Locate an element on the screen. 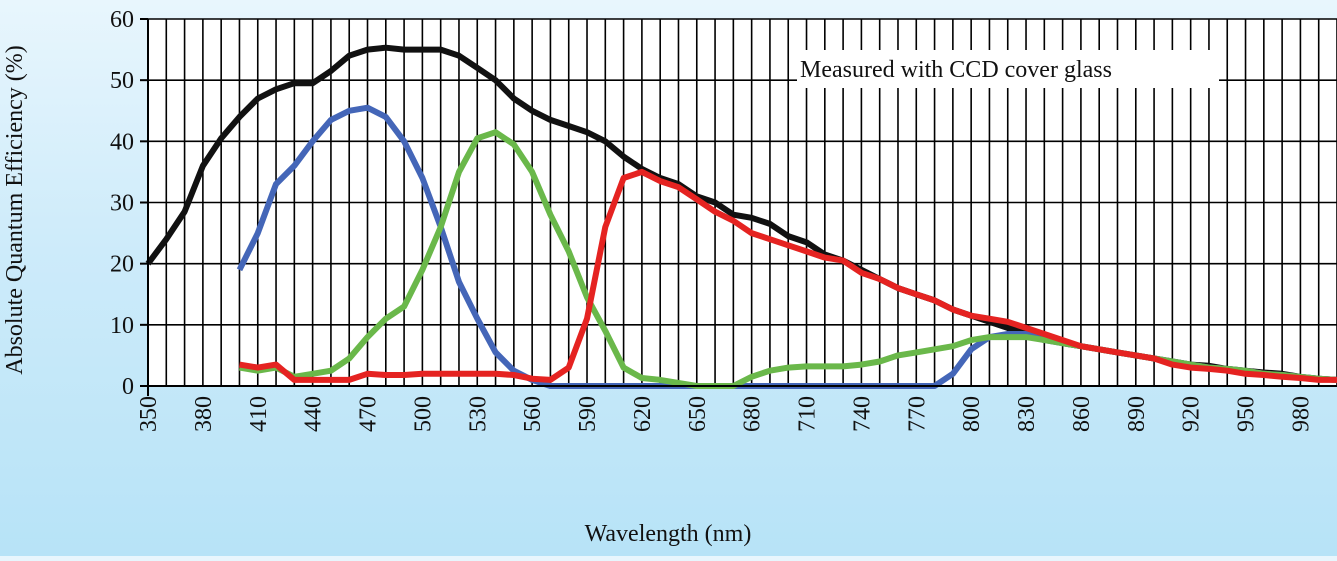  y-tick-label: 30 is located at coordinates (122, 204).